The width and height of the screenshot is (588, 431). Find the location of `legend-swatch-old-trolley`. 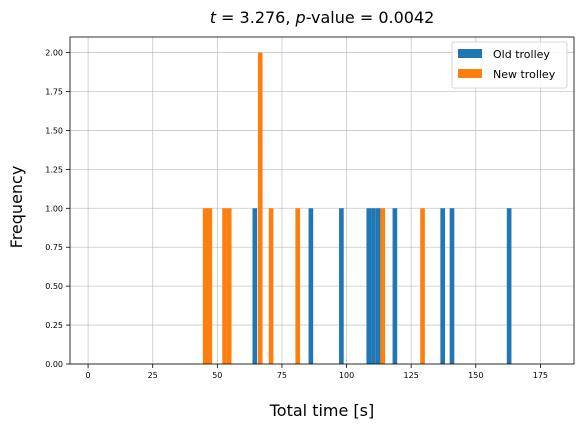

legend-swatch-old-trolley is located at coordinates (470, 53).